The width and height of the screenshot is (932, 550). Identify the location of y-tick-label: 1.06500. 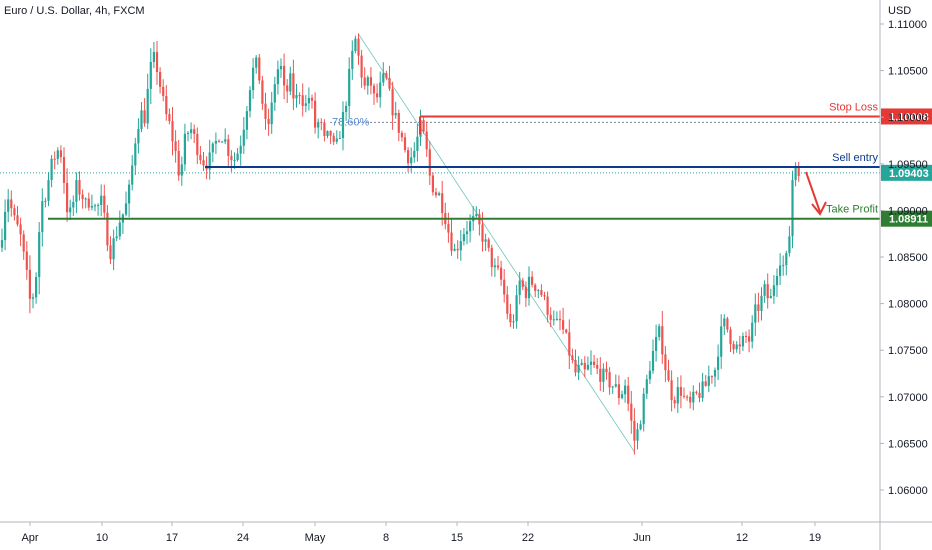
(908, 444).